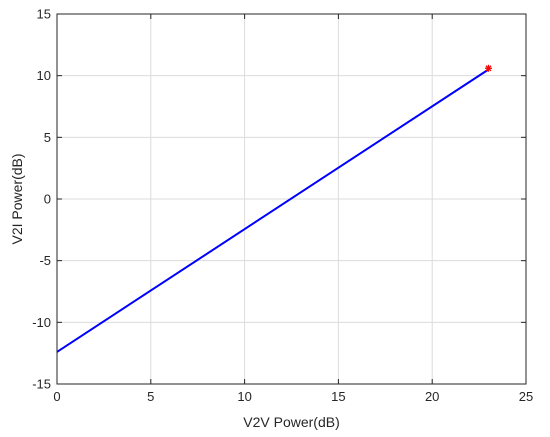  What do you see at coordinates (44, 14) in the screenshot?
I see `y-tick-label: 15` at bounding box center [44, 14].